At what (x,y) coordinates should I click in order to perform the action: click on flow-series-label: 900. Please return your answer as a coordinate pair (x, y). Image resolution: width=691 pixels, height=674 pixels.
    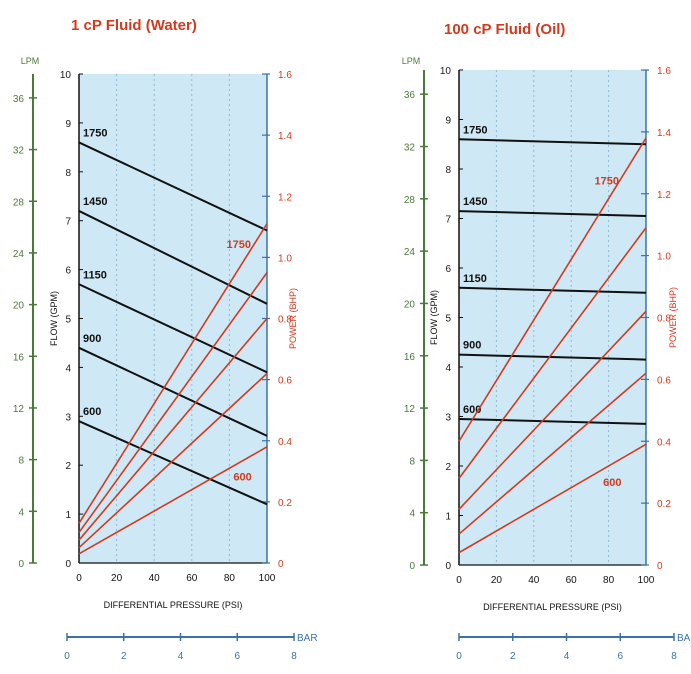
    Looking at the image, I should click on (92, 339).